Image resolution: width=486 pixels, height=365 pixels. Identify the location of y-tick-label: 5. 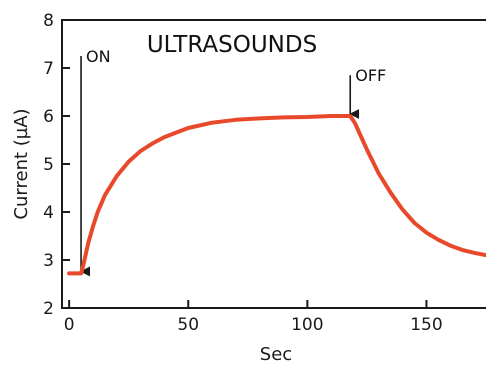
(48, 165).